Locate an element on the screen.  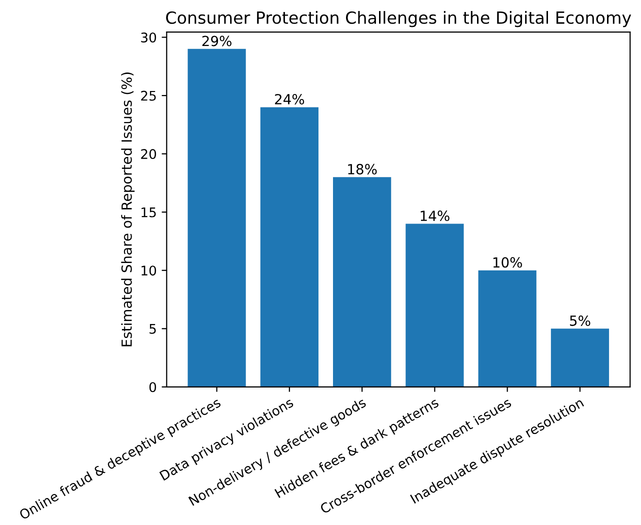
data-label: 29% is located at coordinates (217, 41).